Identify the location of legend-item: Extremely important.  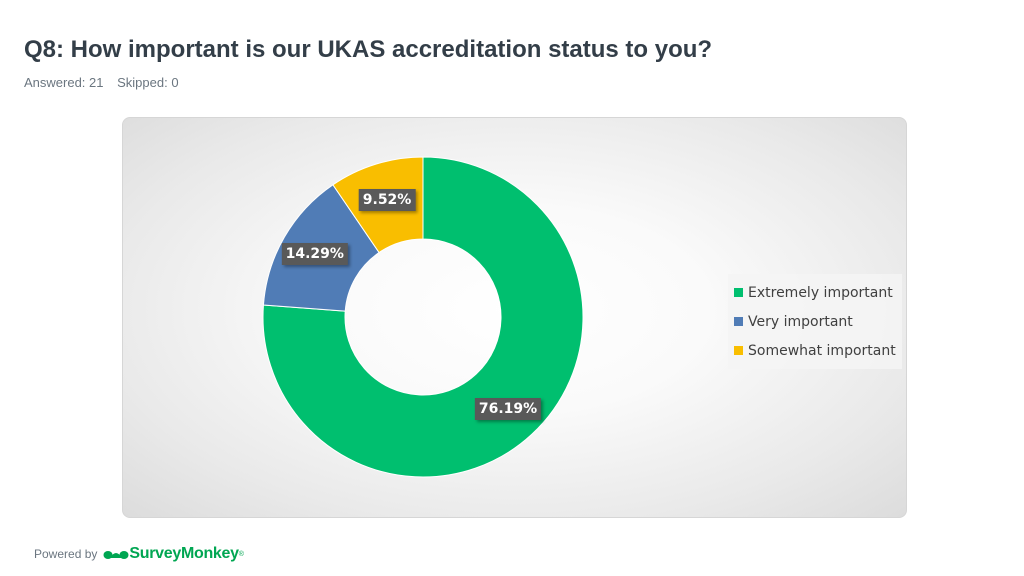
(815, 292).